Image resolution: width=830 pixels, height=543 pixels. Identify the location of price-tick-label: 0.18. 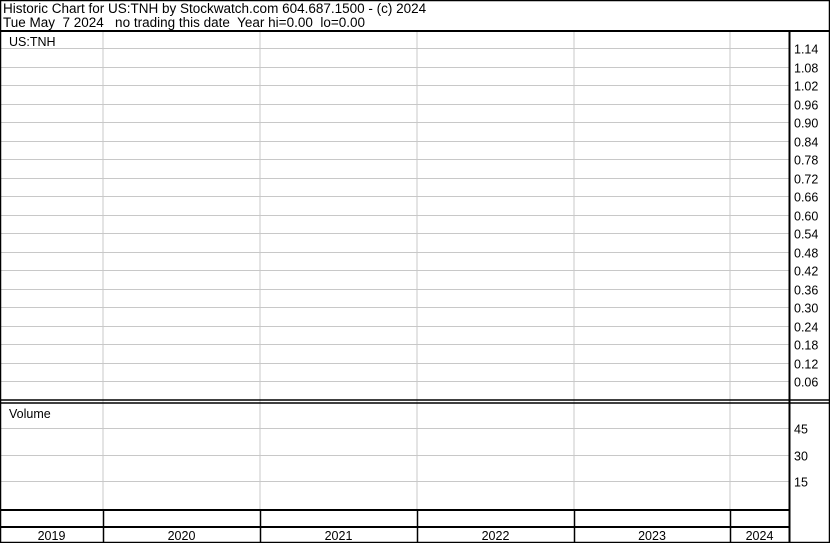
(806, 346).